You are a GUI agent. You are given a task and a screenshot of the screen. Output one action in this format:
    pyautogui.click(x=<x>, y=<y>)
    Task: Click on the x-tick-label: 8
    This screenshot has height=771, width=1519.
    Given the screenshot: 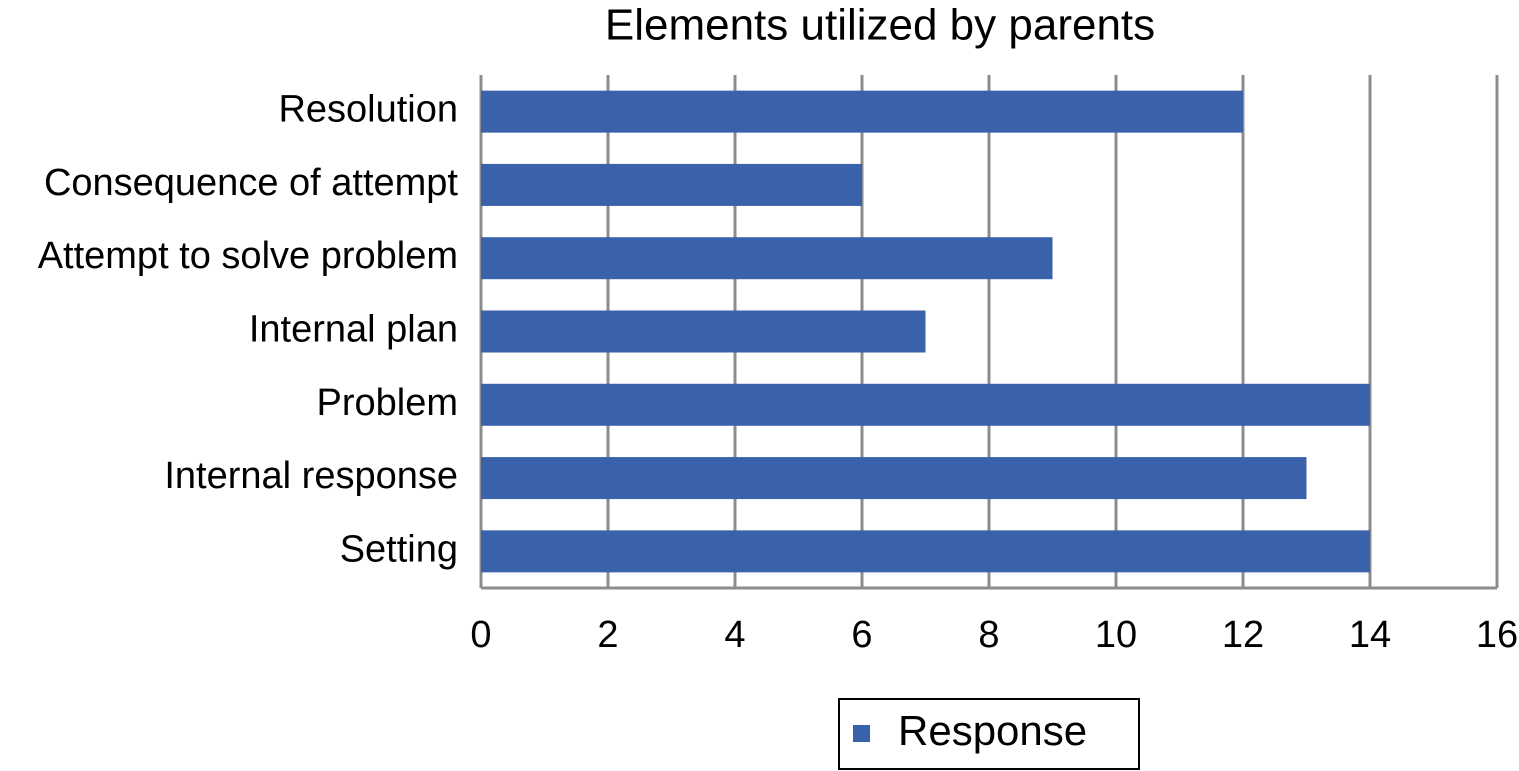 What is the action you would take?
    pyautogui.click(x=988, y=635)
    